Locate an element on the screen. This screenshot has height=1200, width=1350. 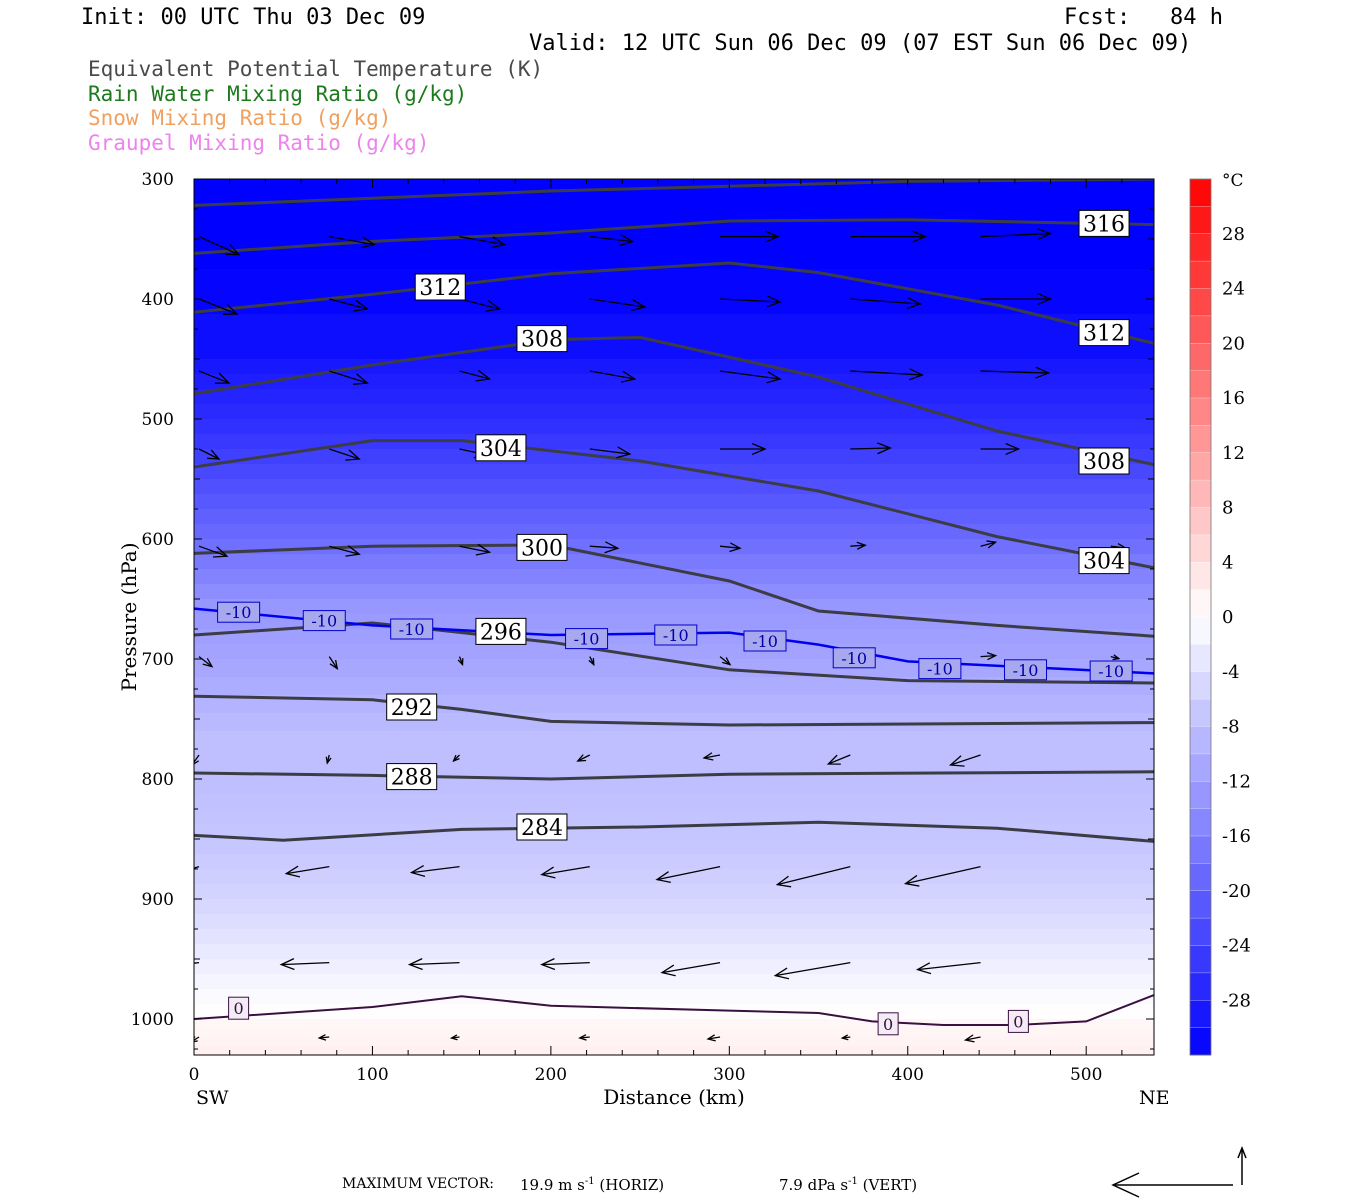
y-tick-label: 500 is located at coordinates (158, 420).